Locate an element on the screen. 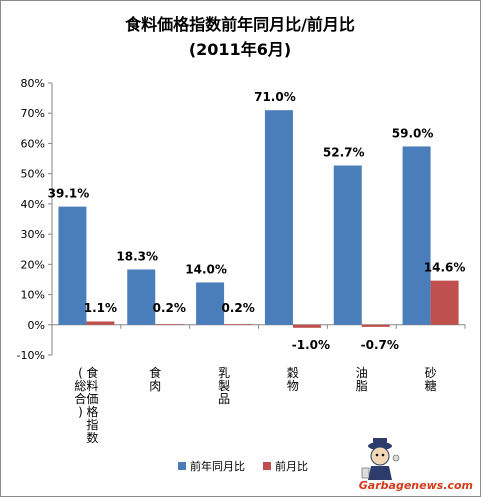  y-tick-label: 50% is located at coordinates (33, 174).